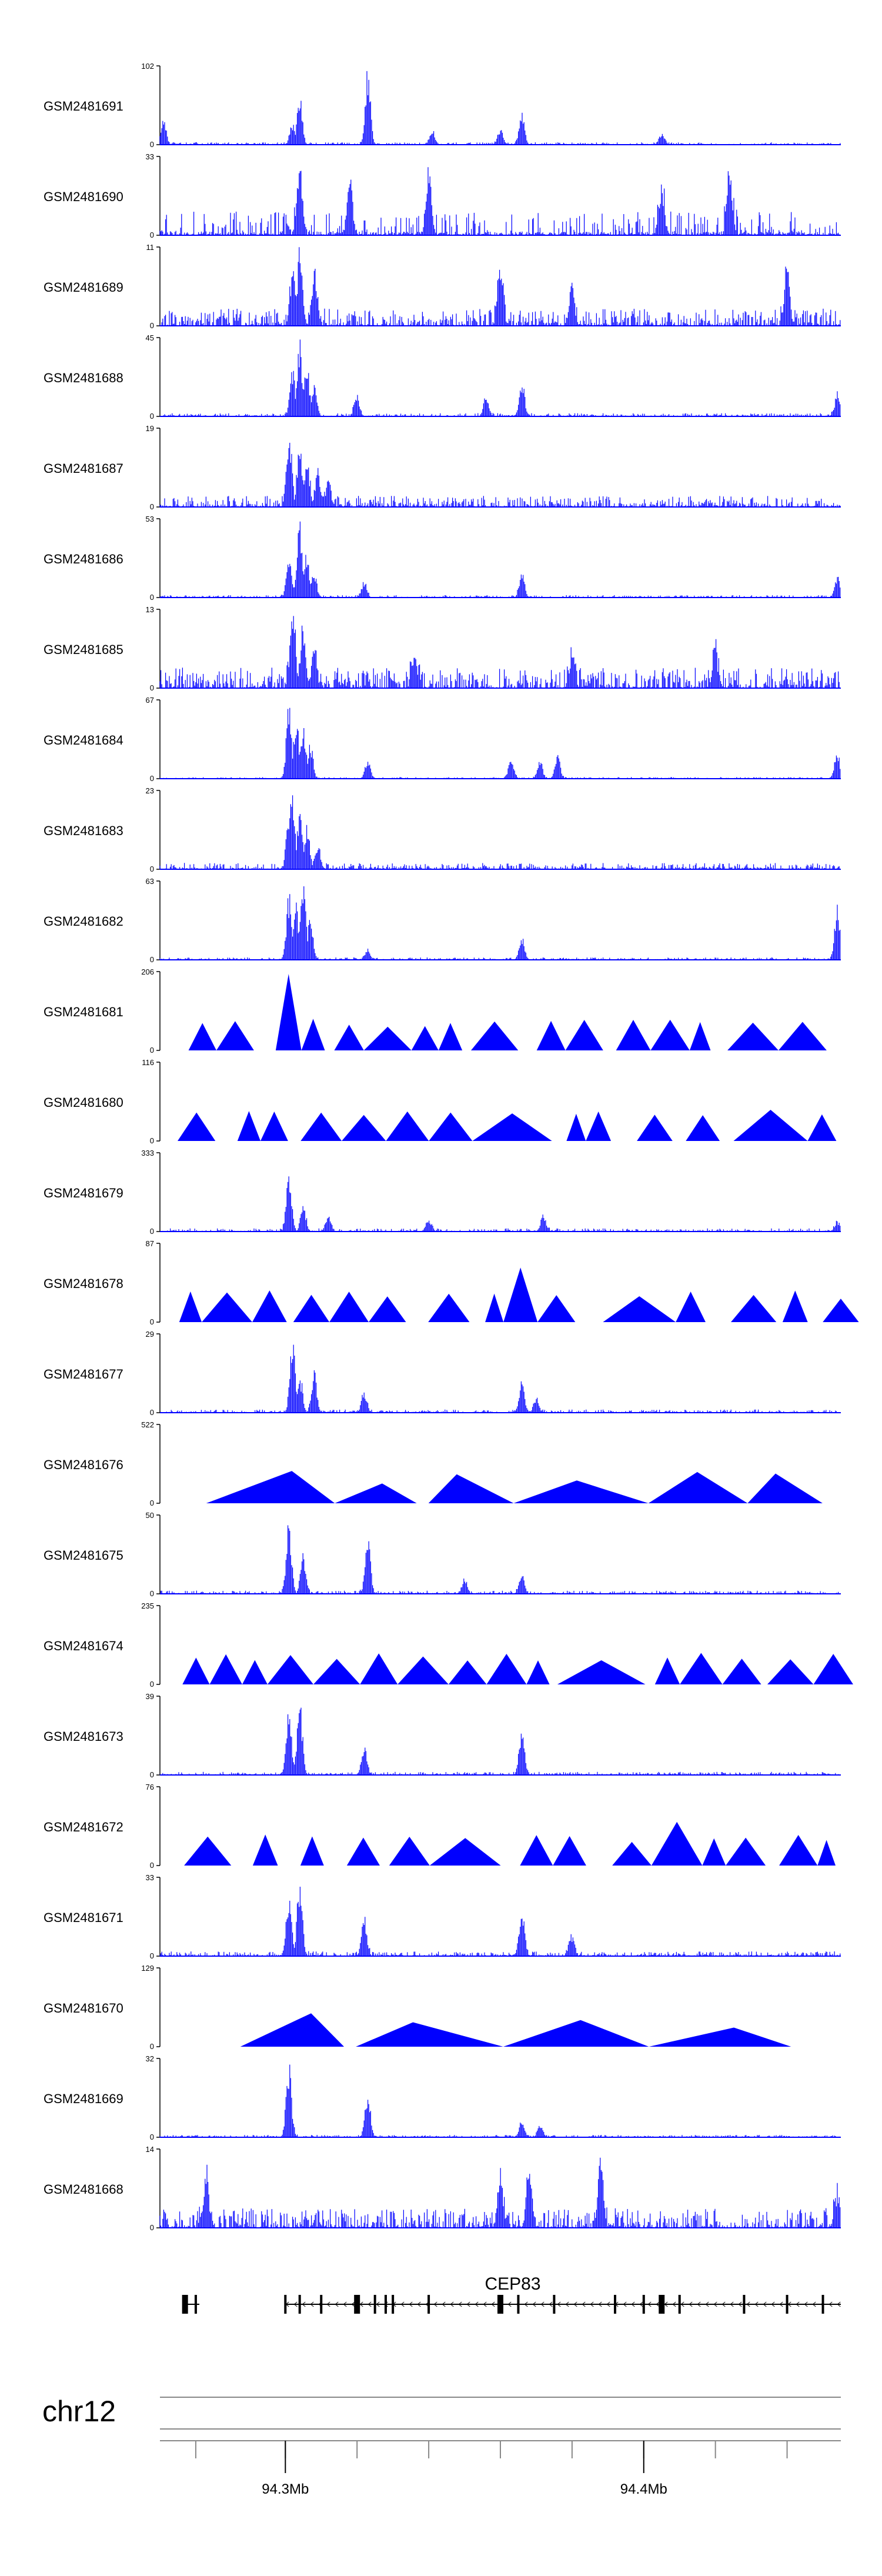 The height and width of the screenshot is (2576, 882). I want to click on track-label: GSM2481668, so click(83, 2189).